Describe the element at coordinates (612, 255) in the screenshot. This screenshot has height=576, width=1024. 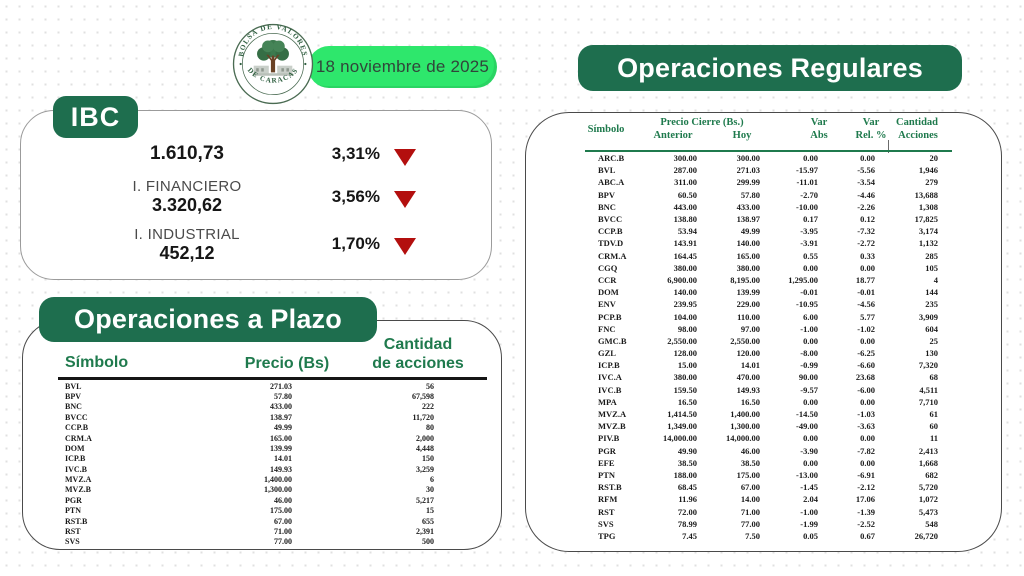
I see `symbol-cell: CRM.A` at that location.